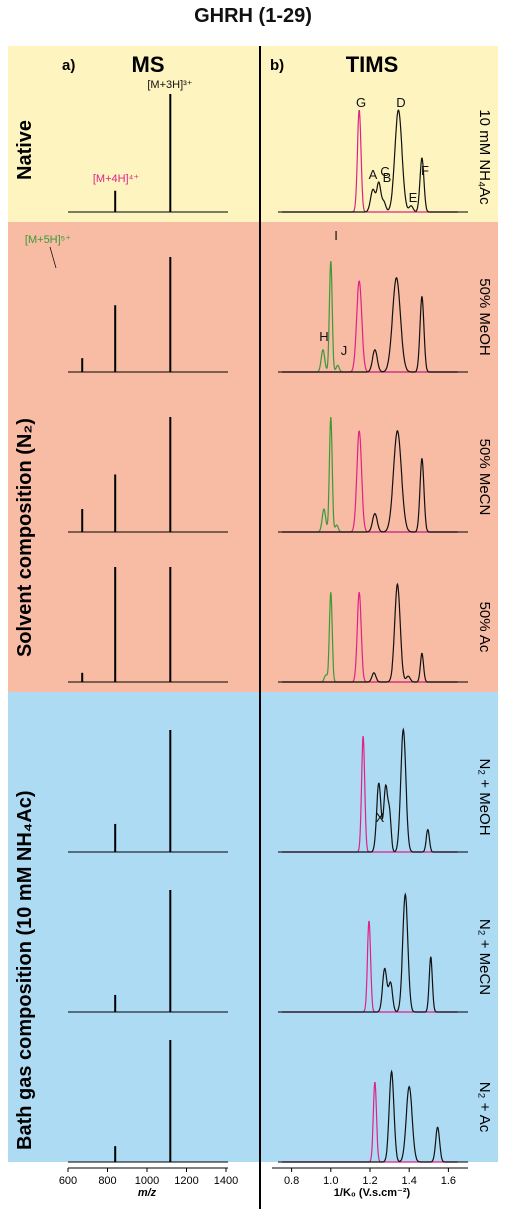 This screenshot has width=506, height=1209. I want to click on ms-x-tick-label: 1200, so click(186, 1181).